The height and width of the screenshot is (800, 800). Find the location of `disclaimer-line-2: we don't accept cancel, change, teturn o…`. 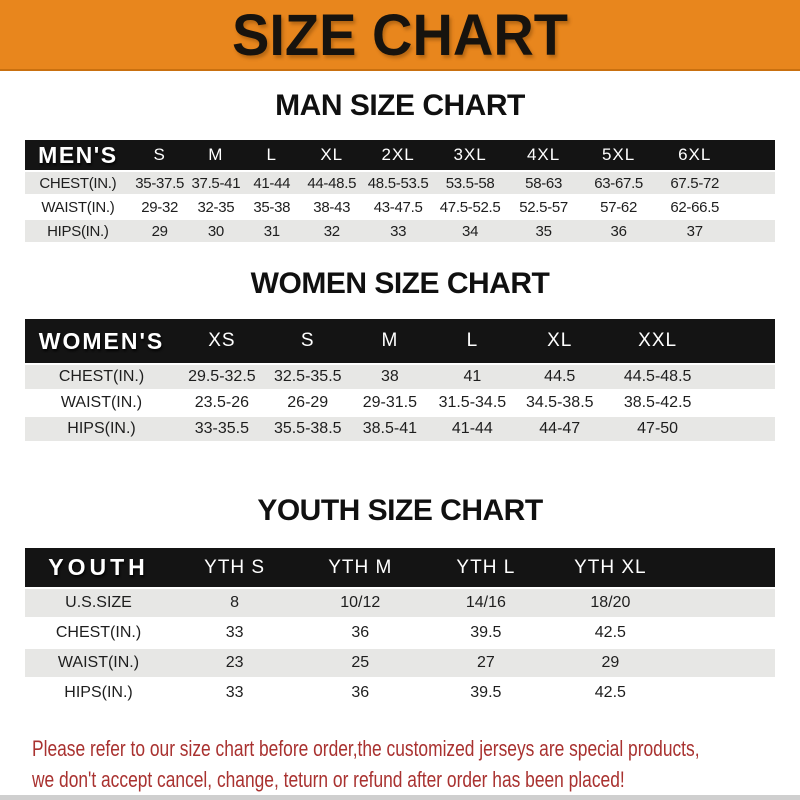

disclaimer-line-2: we don't accept cancel, change, teturn o… is located at coordinates (328, 779).